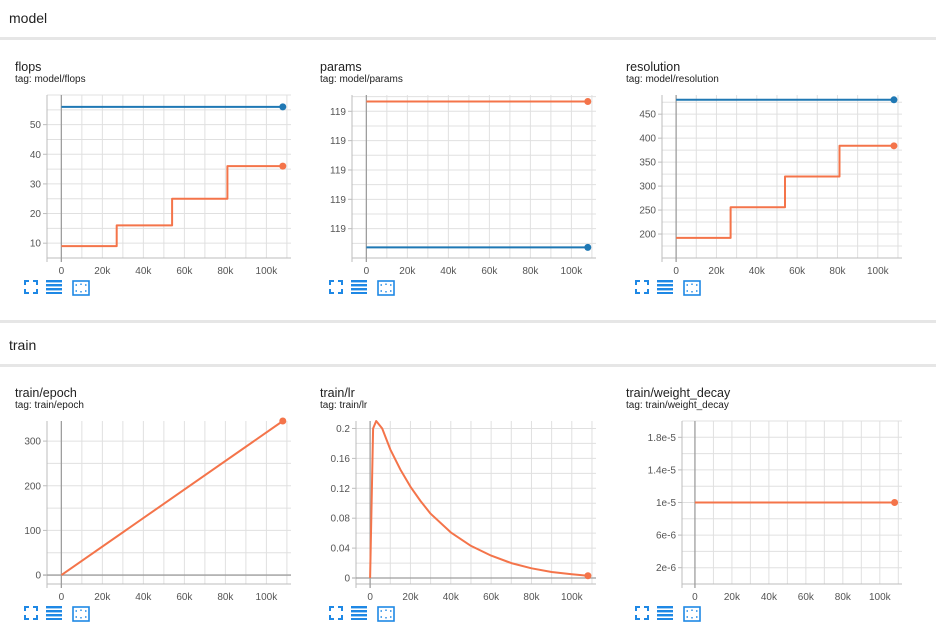  I want to click on y-tick-label: 0.16, so click(341, 459).